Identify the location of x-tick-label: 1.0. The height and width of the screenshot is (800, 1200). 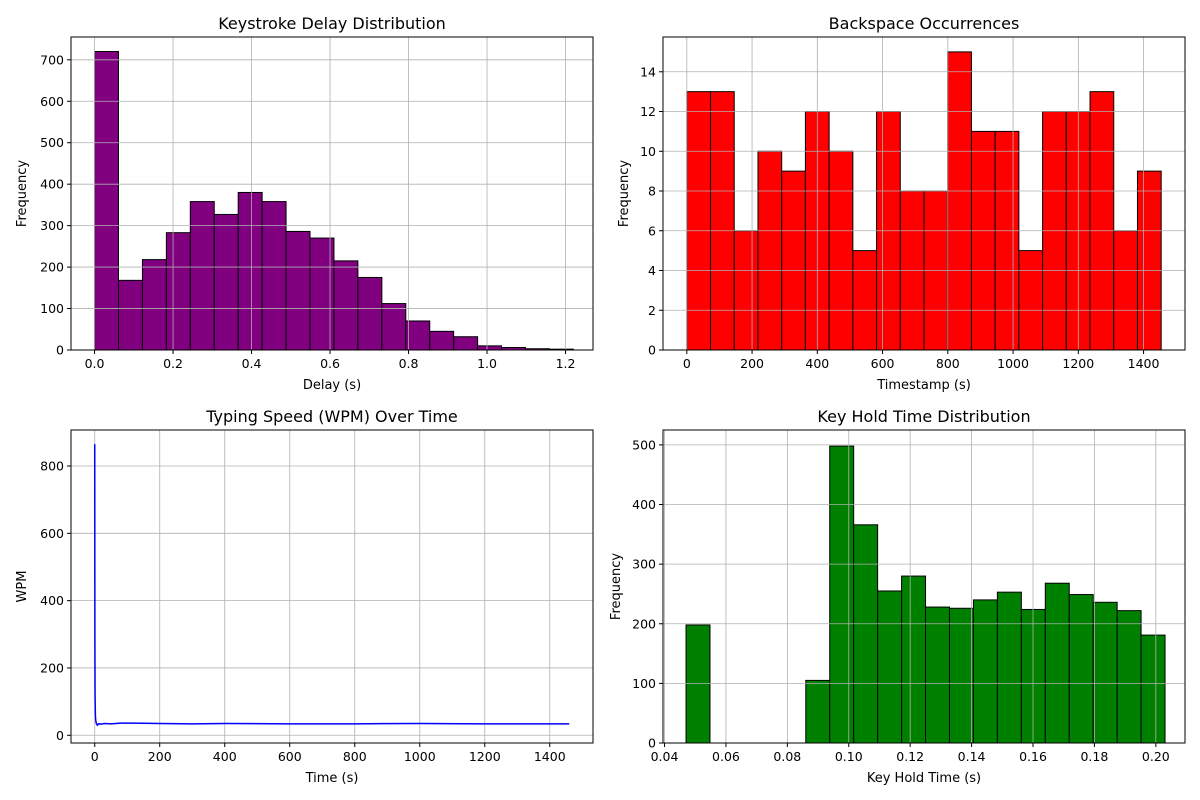
(487, 363).